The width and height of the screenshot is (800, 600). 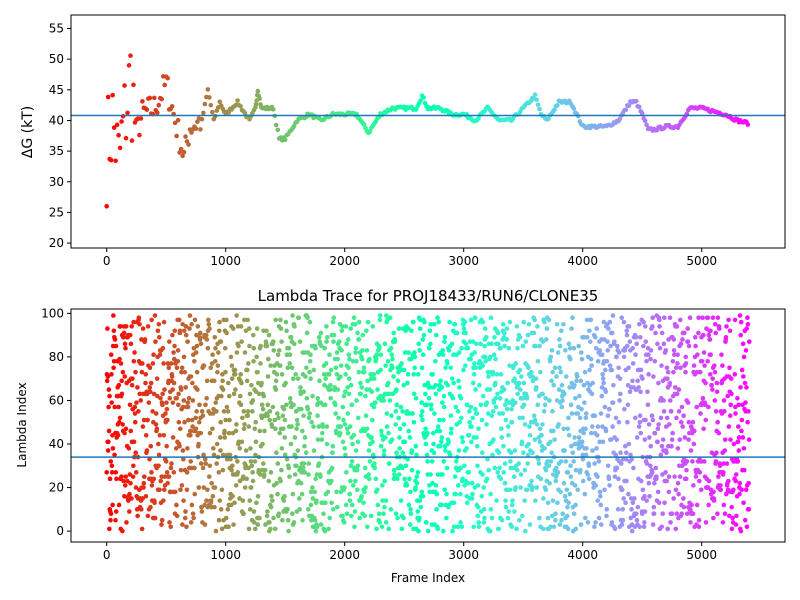 I want to click on y-tick-label: 30, so click(x=56, y=182).